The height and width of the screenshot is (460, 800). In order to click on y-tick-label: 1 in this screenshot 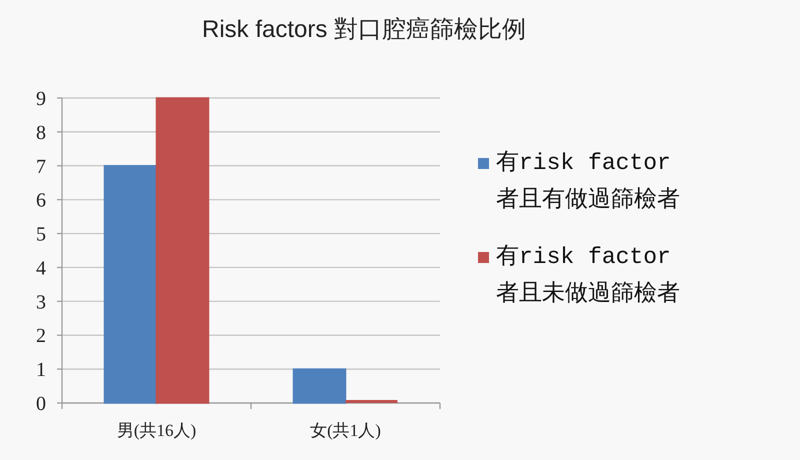, I will do `click(41, 370)`.